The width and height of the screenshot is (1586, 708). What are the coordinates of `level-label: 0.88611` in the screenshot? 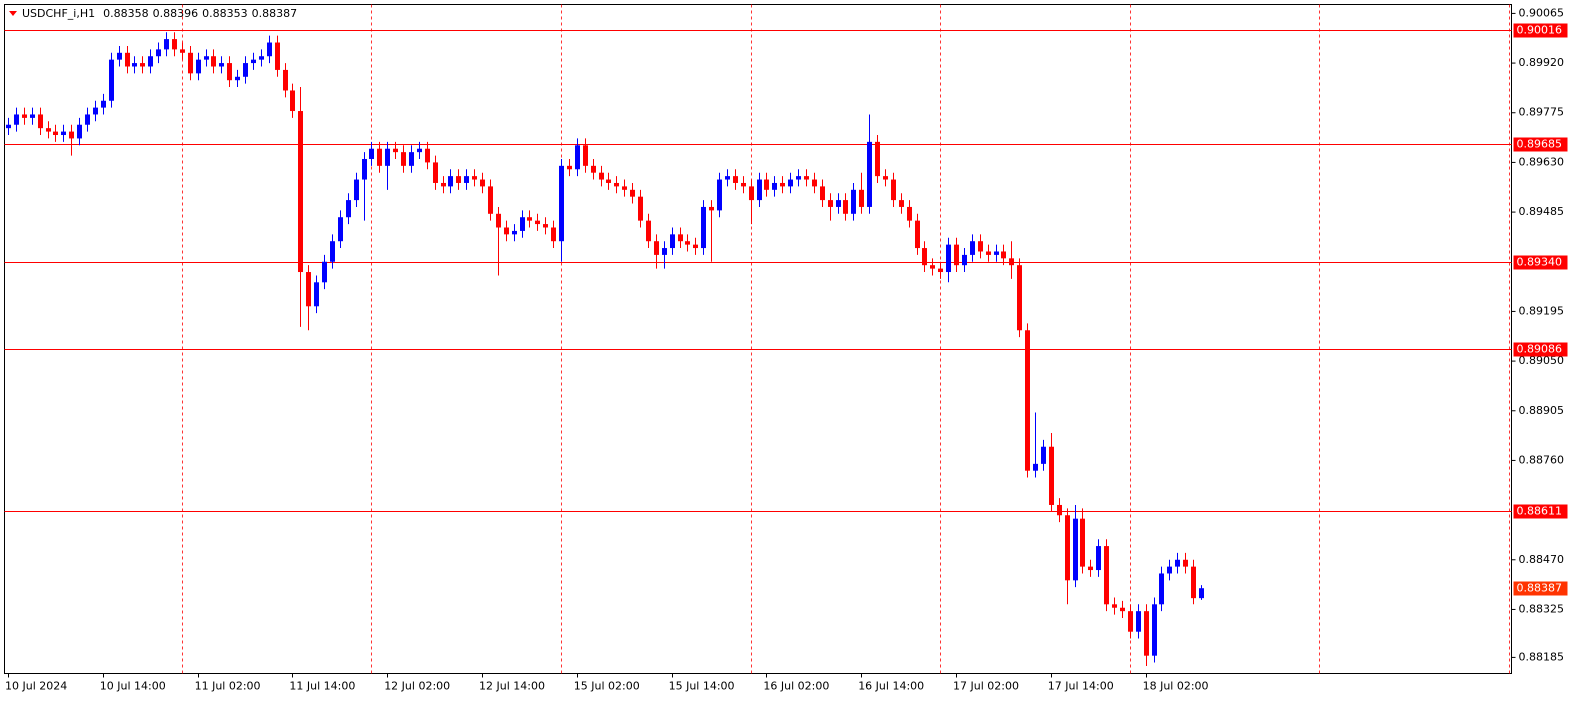 It's located at (1540, 511).